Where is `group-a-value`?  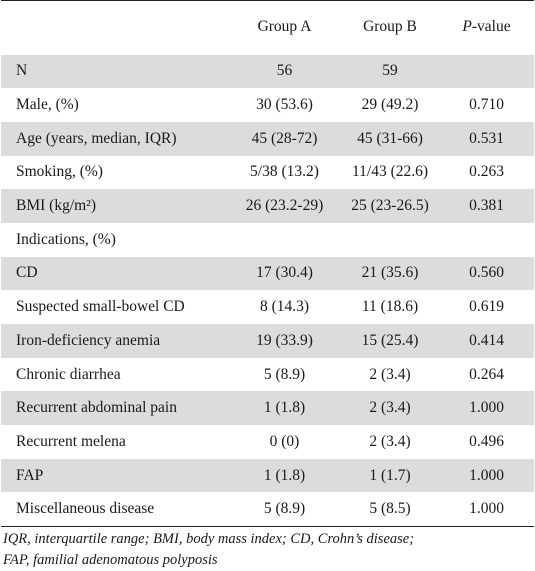
group-a-value is located at coordinates (284, 240).